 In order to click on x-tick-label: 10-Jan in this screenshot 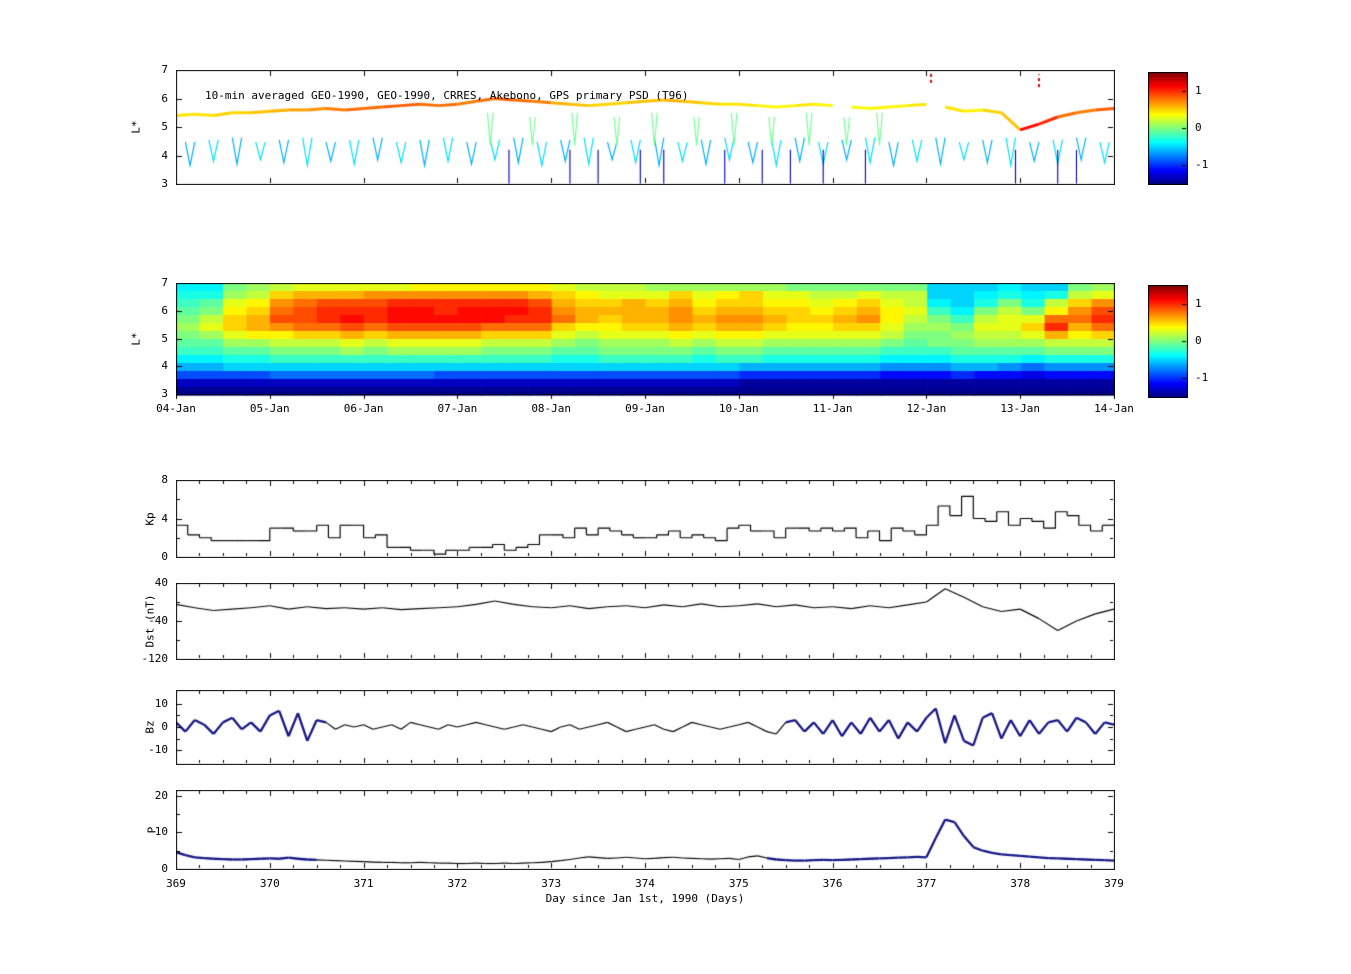, I will do `click(738, 408)`.